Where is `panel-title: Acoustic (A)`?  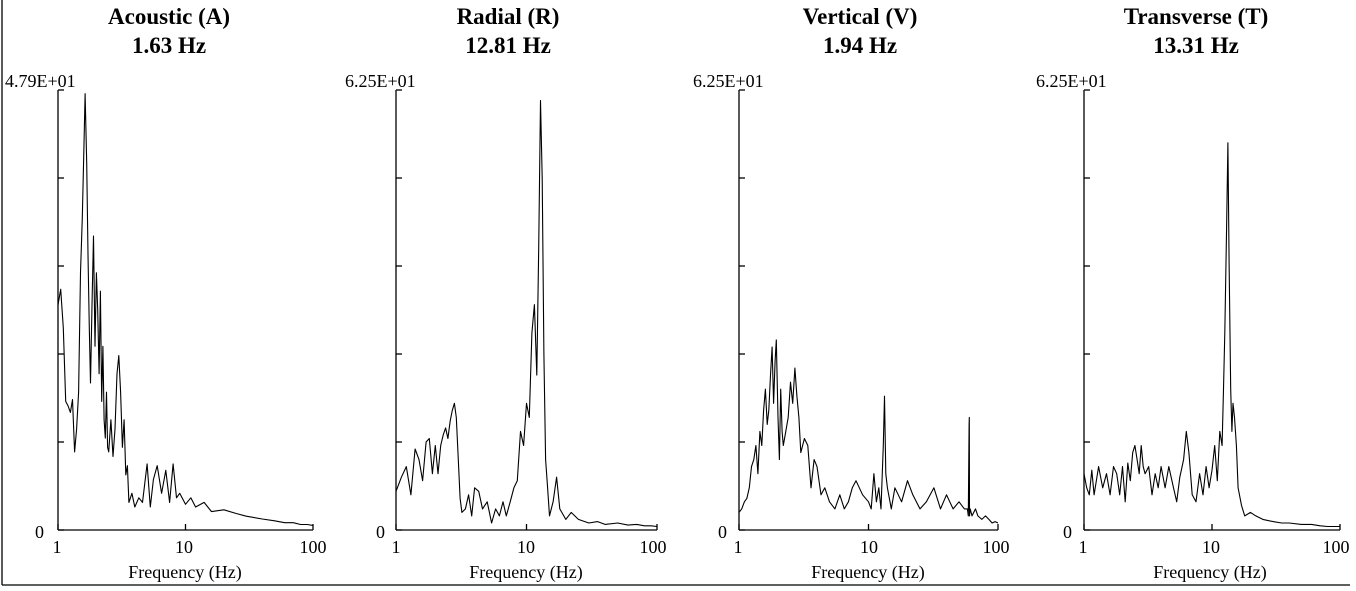
panel-title: Acoustic (A) is located at coordinates (169, 16).